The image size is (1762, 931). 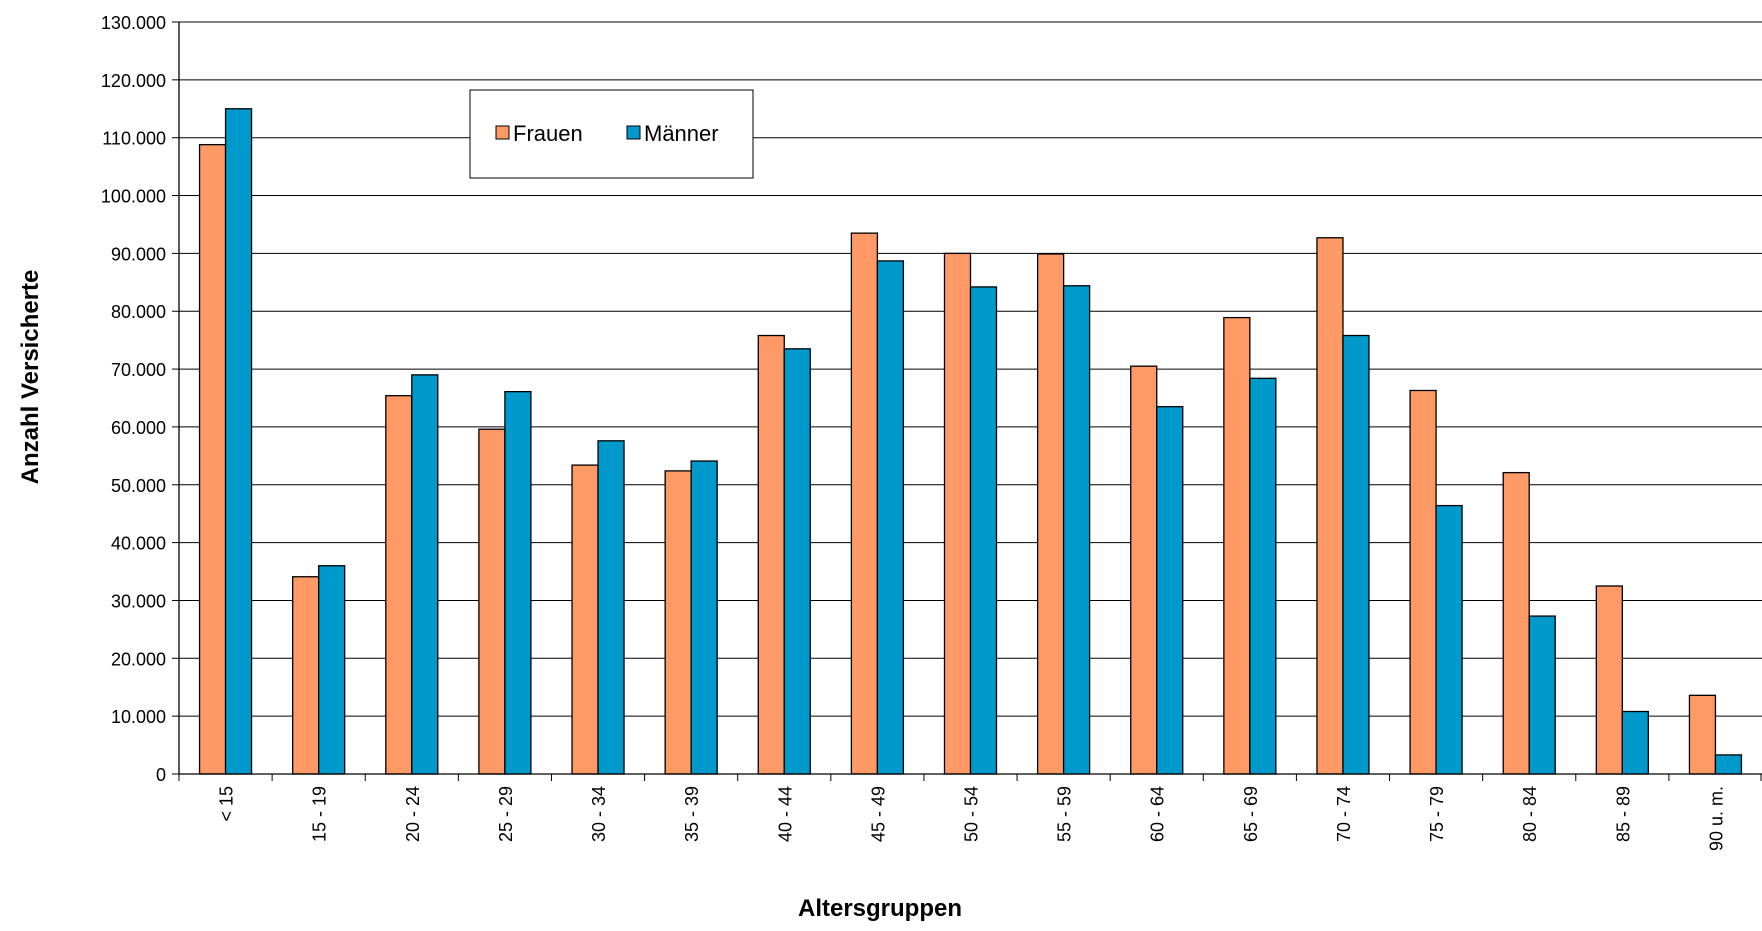 What do you see at coordinates (161, 775) in the screenshot?
I see `y-tick-label: 0` at bounding box center [161, 775].